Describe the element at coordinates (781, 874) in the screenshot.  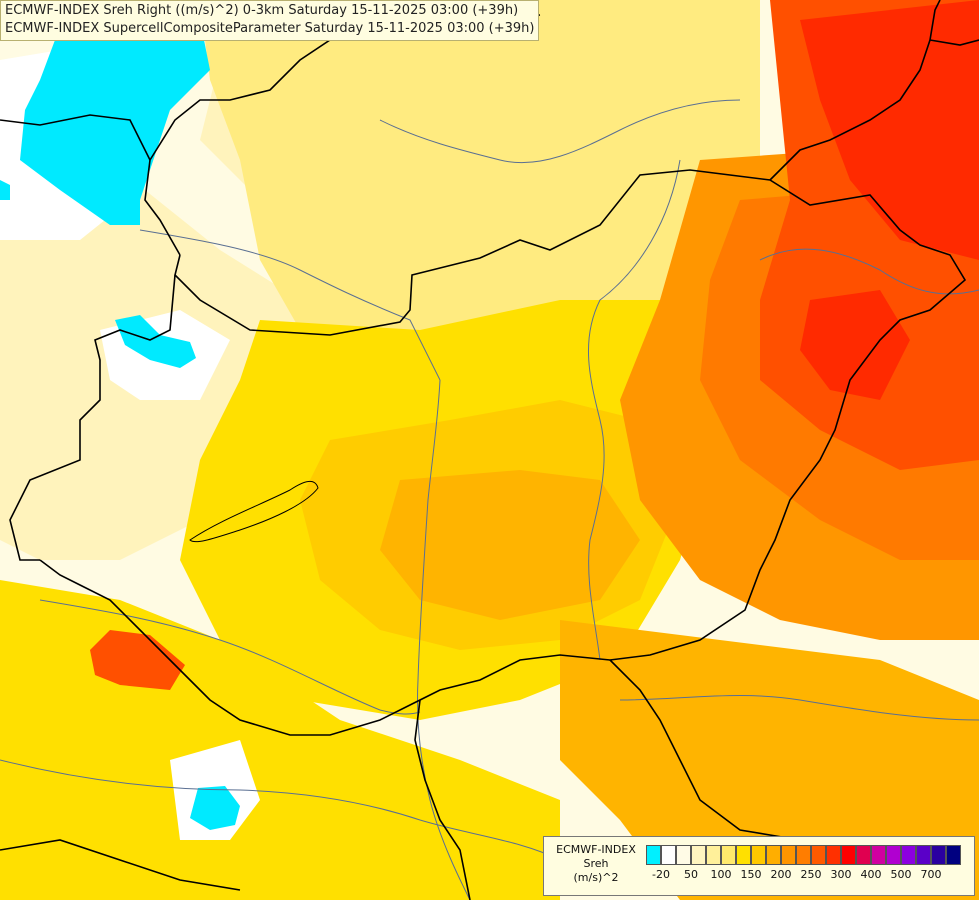
I see `legend-tick-label: 200` at that location.